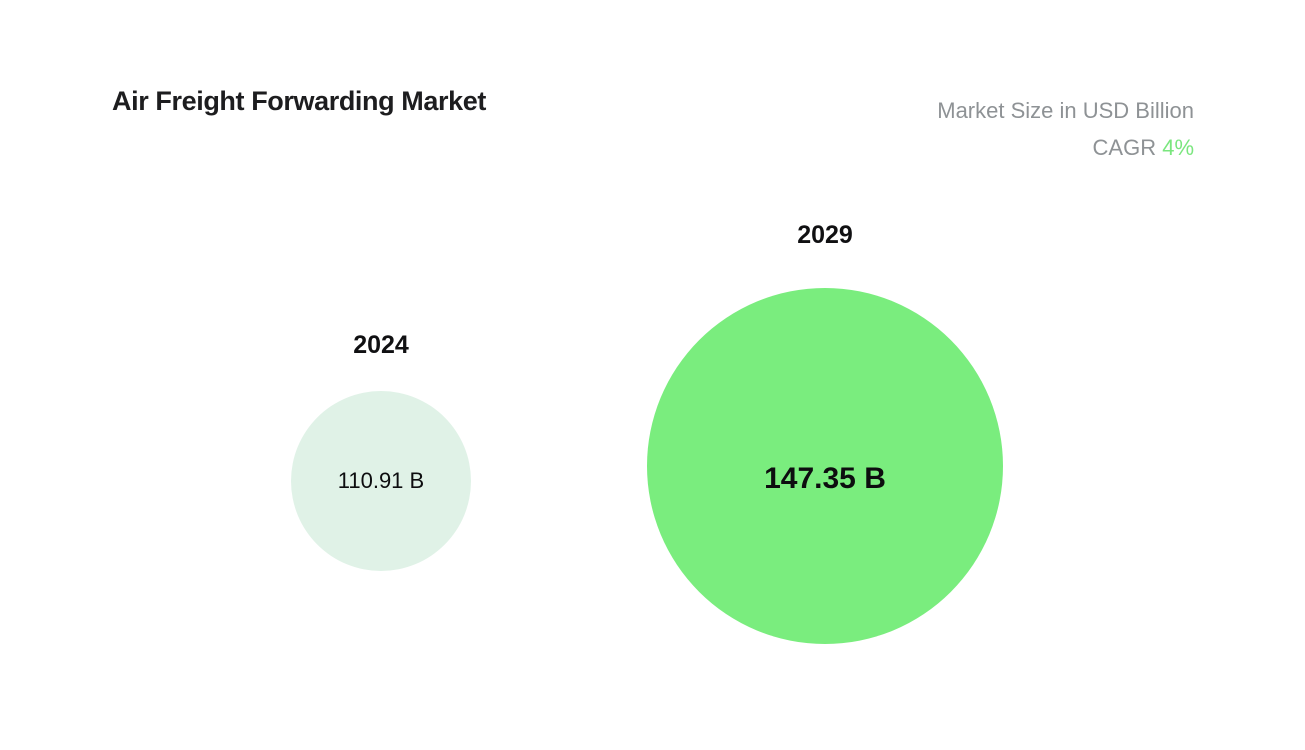  I want to click on bubble-2024-value: 110.91 B, so click(381, 480).